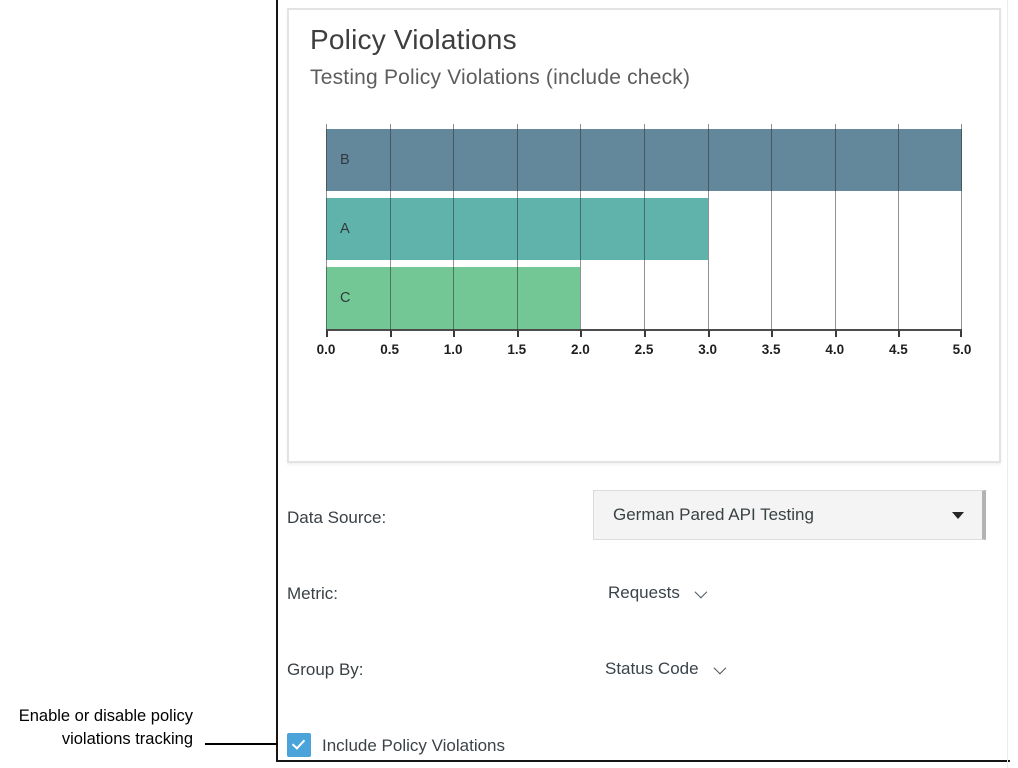 Image resolution: width=1018 pixels, height=768 pixels. I want to click on panel-title: Policy Violations, so click(413, 39).